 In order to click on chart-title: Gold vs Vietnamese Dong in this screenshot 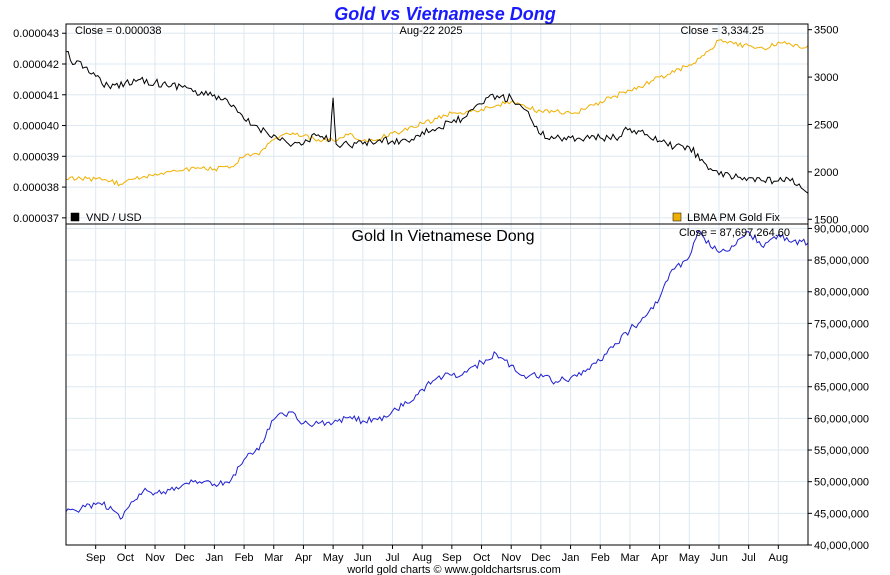, I will do `click(444, 14)`.